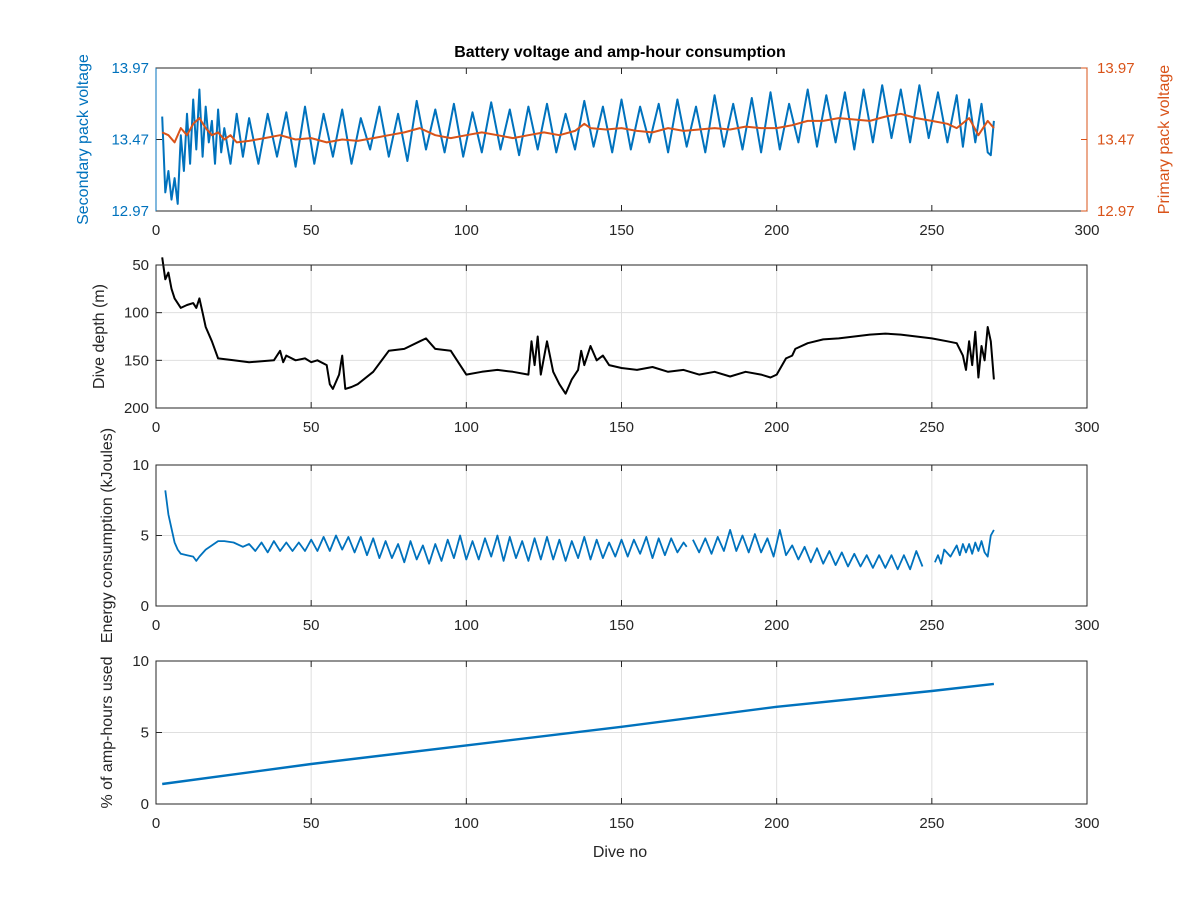 The image size is (1200, 905). What do you see at coordinates (1116, 68) in the screenshot?
I see `y-right-tick-label: 13.97` at bounding box center [1116, 68].